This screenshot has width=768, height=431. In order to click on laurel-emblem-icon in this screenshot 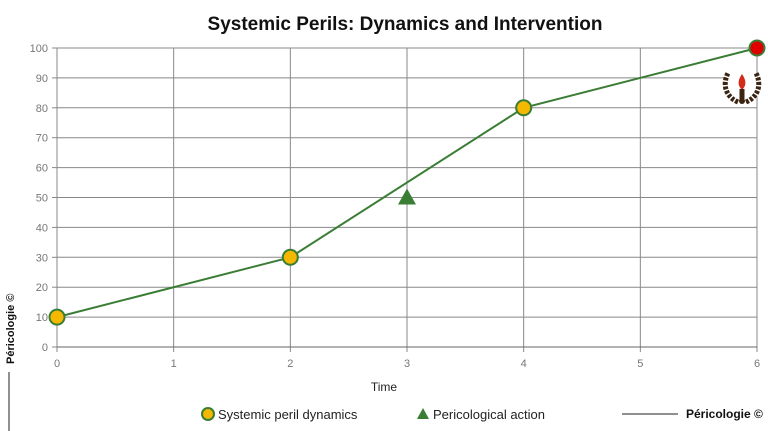, I will do `click(742, 87)`.